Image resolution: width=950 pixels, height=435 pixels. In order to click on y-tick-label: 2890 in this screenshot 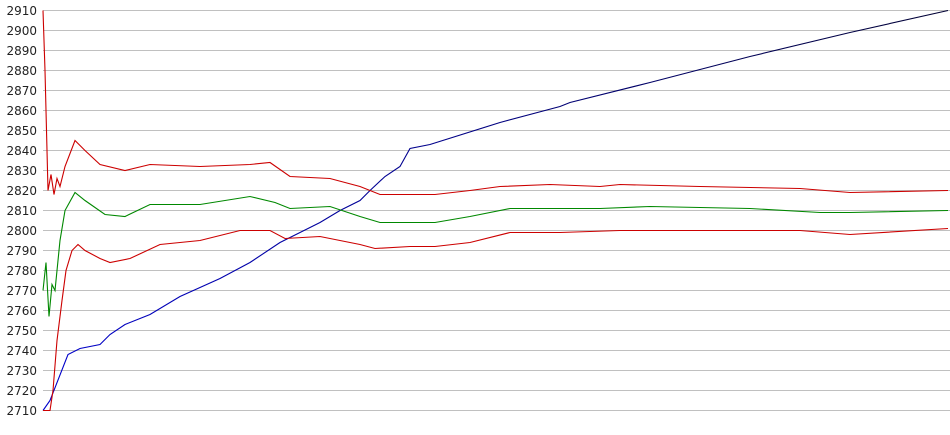, I will do `click(21, 51)`.